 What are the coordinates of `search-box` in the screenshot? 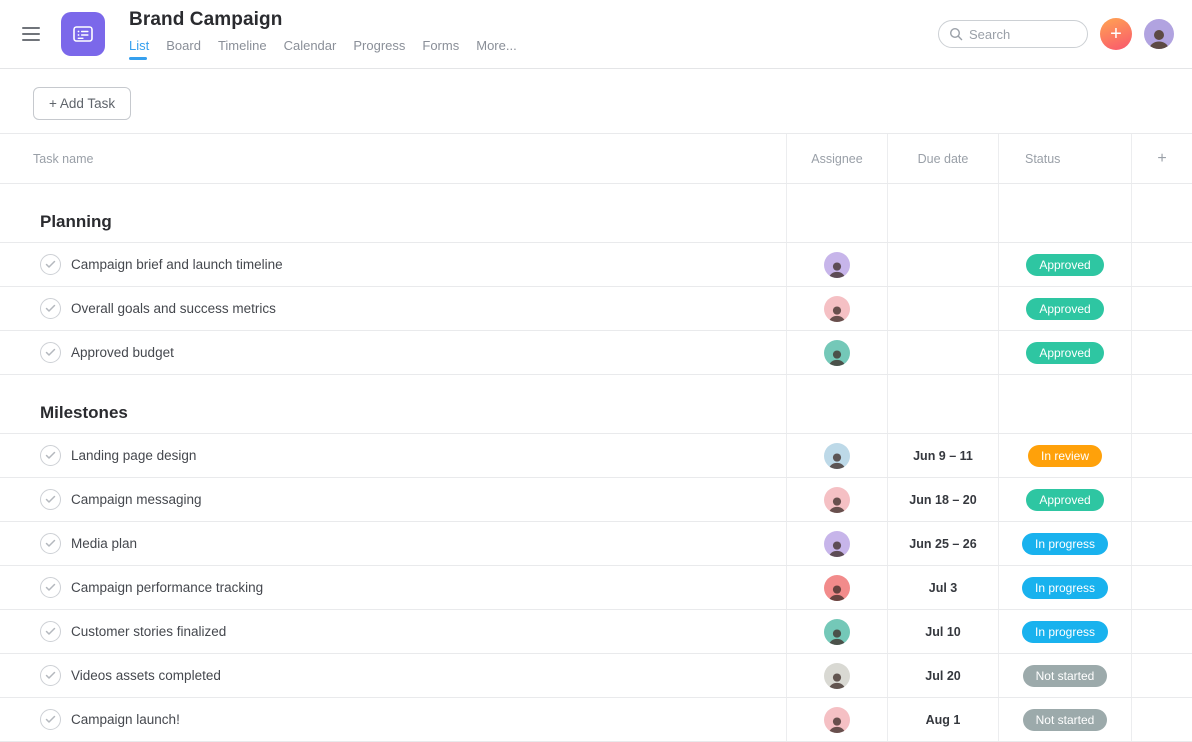 It's located at (1013, 34).